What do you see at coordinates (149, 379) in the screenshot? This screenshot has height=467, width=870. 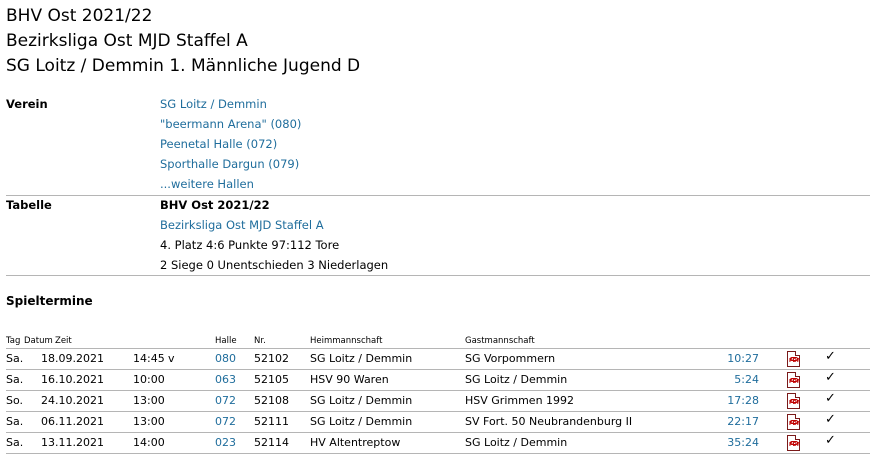 I see `cell-zeit: 10:00` at bounding box center [149, 379].